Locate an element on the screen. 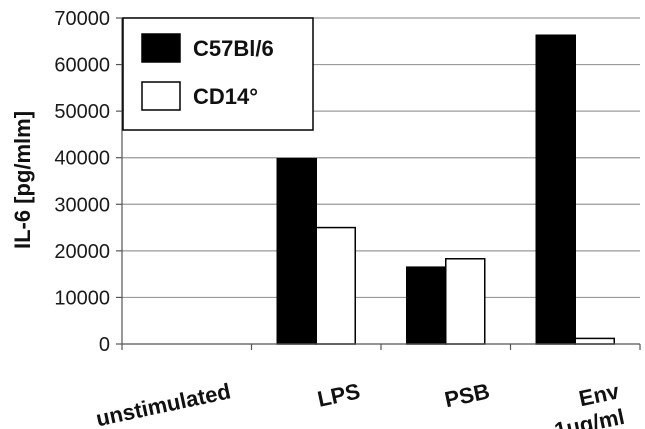  category-label-line: unstimulated is located at coordinates (163, 403).